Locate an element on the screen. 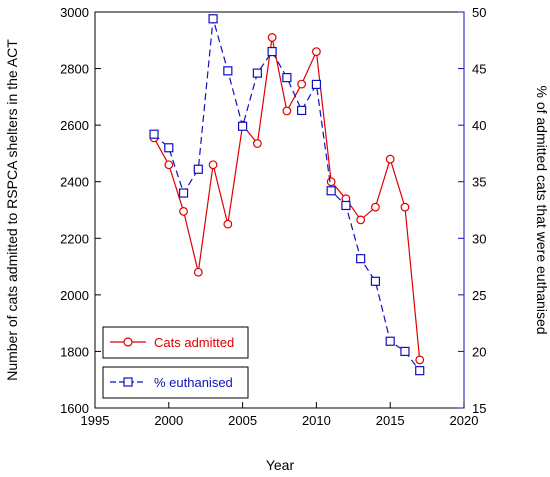 The height and width of the screenshot is (477, 550). left-y-tick-label: 2200 is located at coordinates (74, 238).